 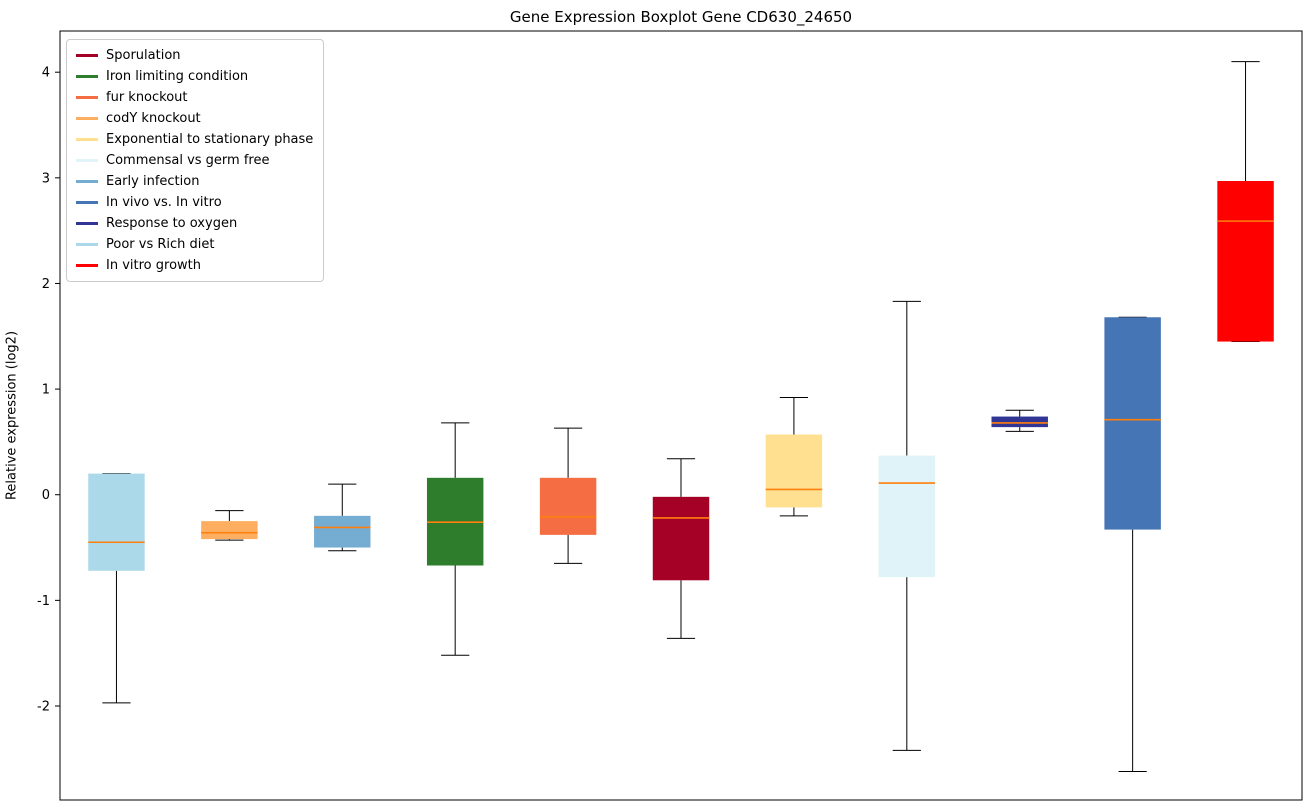 What do you see at coordinates (46, 495) in the screenshot?
I see `y-tick-label: 0` at bounding box center [46, 495].